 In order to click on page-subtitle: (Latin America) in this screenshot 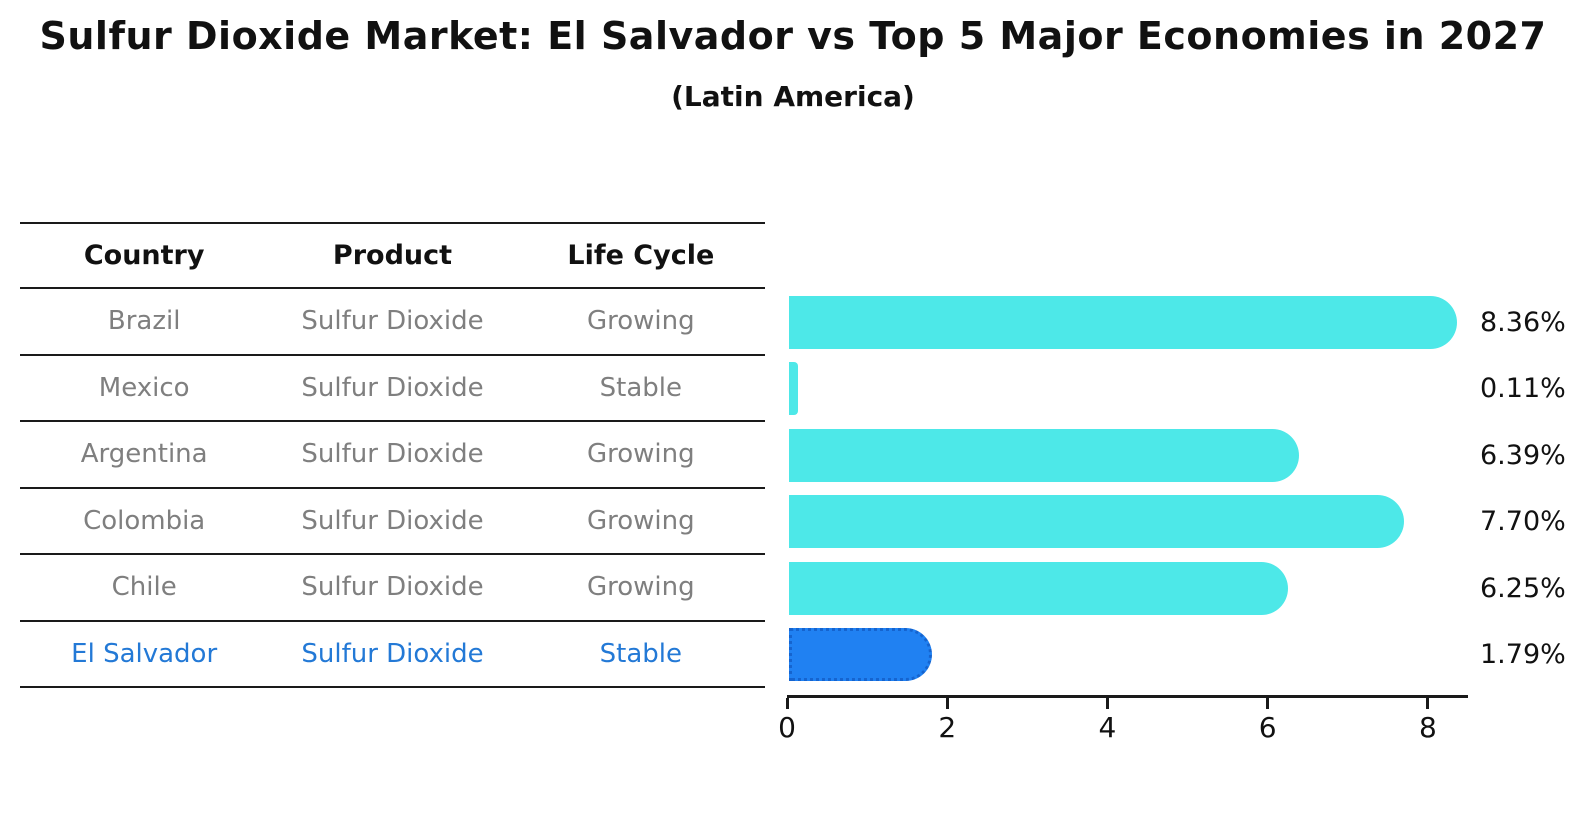, I will do `click(793, 96)`.